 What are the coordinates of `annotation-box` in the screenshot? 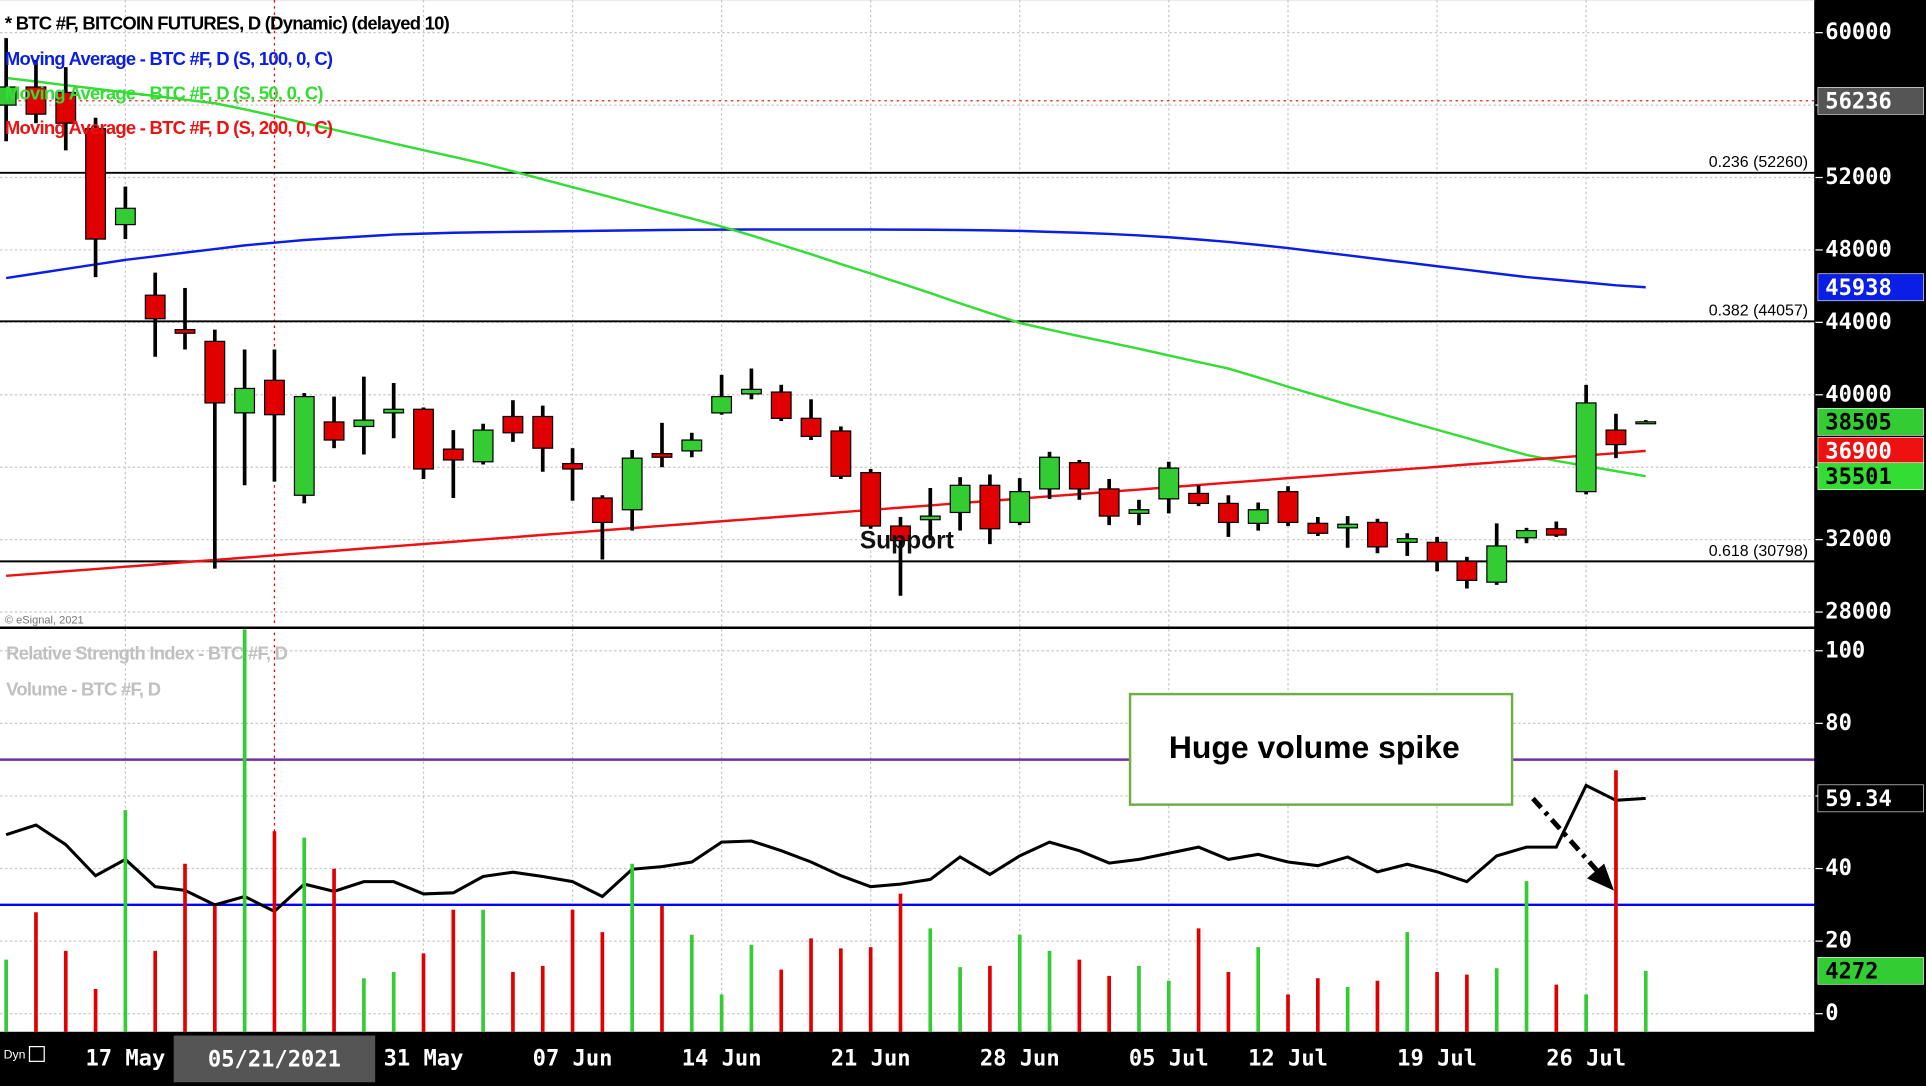 It's located at (1321, 749).